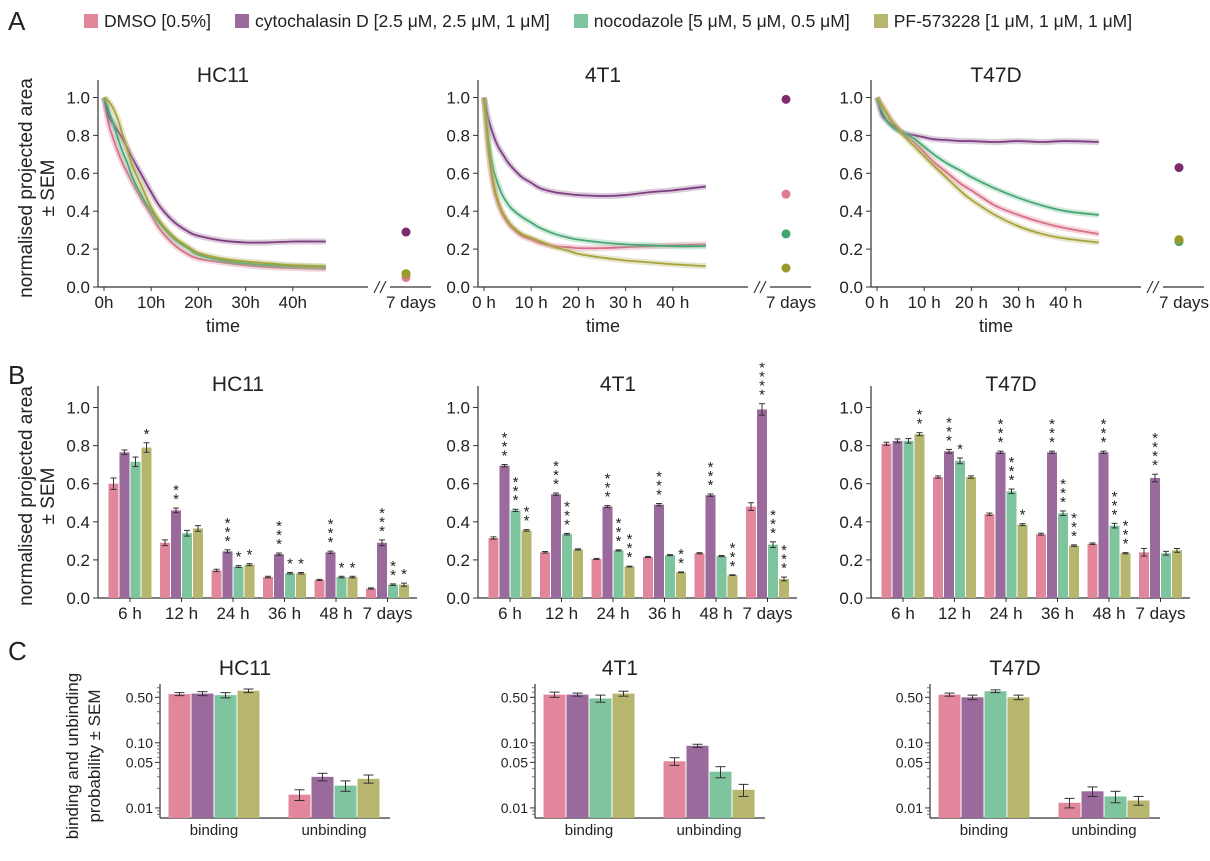 The image size is (1210, 861). I want to click on x-tick-label-binding: binding, so click(984, 830).